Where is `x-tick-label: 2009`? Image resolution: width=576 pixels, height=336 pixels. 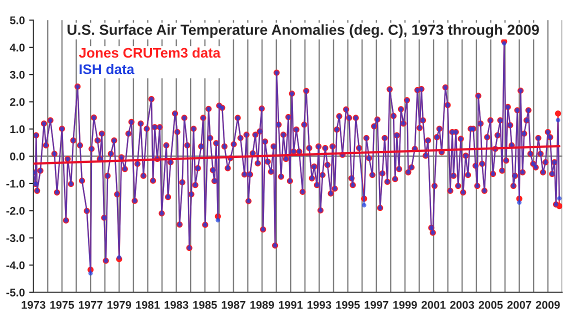 x-tick-label: 2009 is located at coordinates (548, 304).